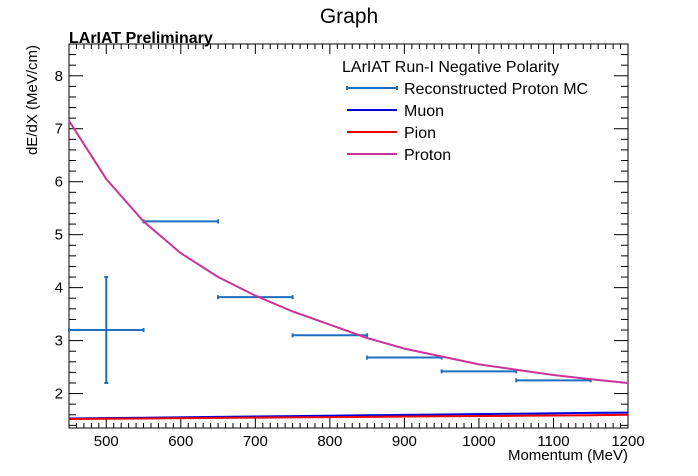  What do you see at coordinates (349, 16) in the screenshot?
I see `chart-title: Graph` at bounding box center [349, 16].